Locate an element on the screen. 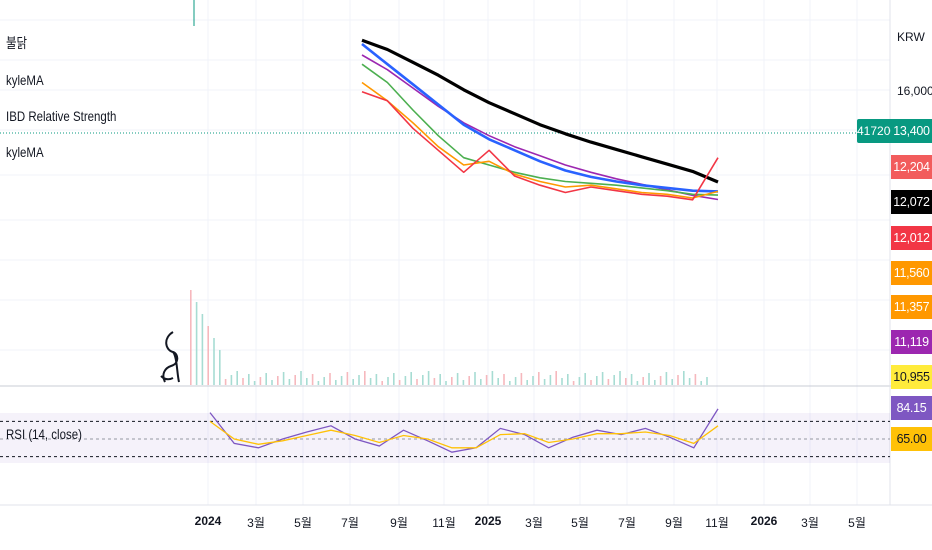 This screenshot has width=932, height=550. y-axis-label-16000: 16,000 is located at coordinates (914, 91).